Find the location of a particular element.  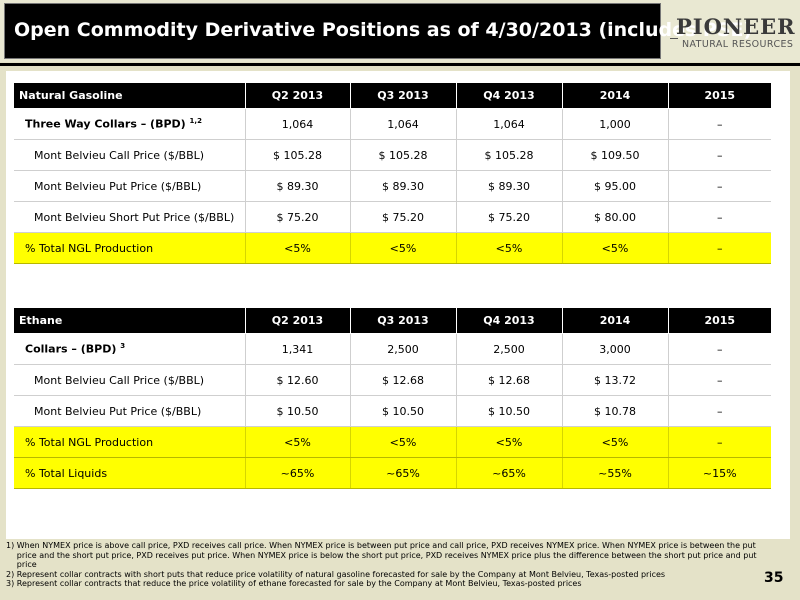

highlight-row: % Total Liquids ~65% ~65% ~65% ~55% ~15% is located at coordinates (392, 473).